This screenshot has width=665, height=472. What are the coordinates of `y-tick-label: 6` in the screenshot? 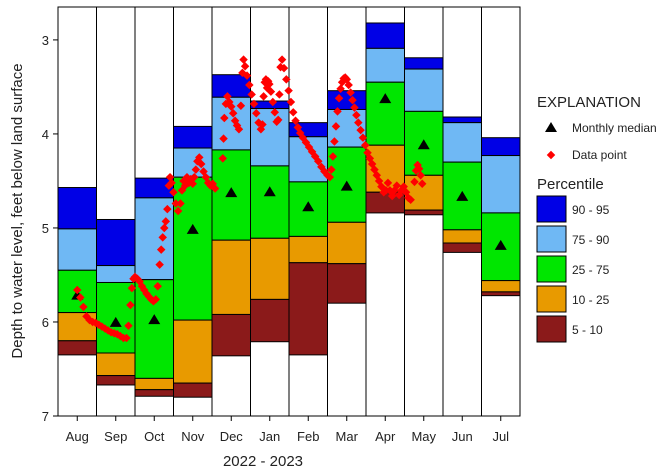 It's located at (45, 322).